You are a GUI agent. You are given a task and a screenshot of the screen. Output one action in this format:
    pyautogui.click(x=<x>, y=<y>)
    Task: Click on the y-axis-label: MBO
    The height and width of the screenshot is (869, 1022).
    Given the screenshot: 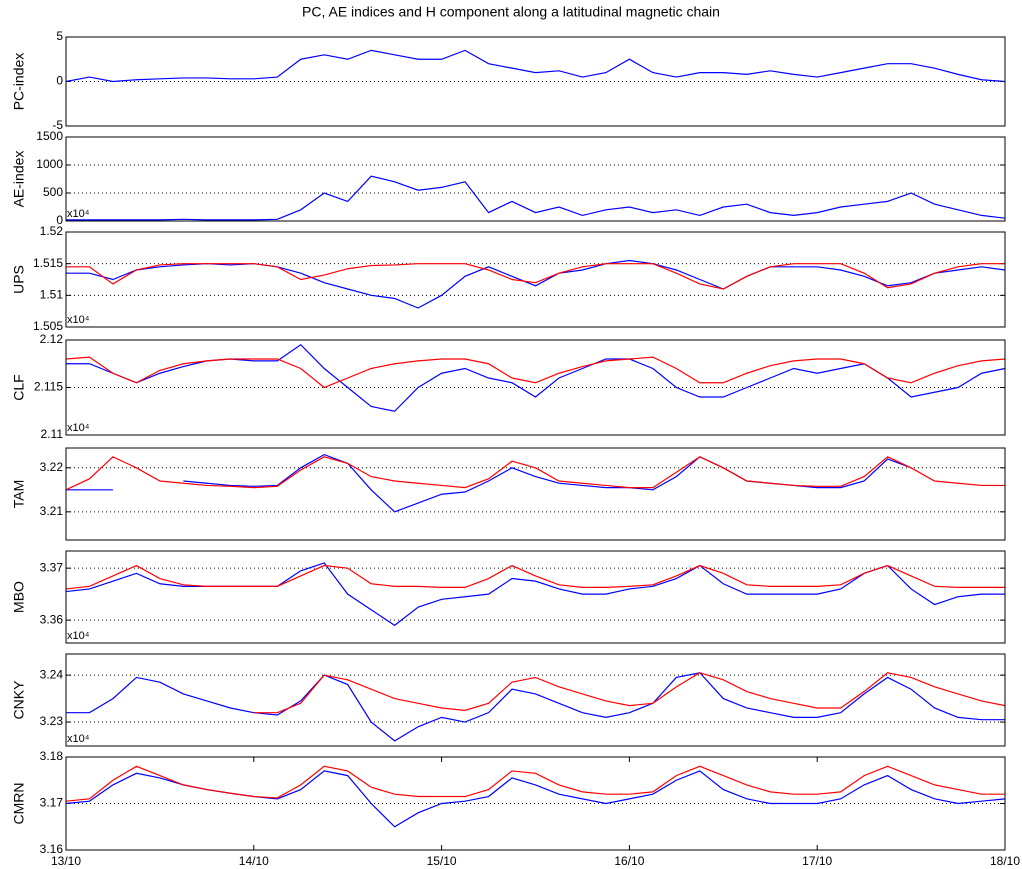 What is the action you would take?
    pyautogui.click(x=19, y=597)
    